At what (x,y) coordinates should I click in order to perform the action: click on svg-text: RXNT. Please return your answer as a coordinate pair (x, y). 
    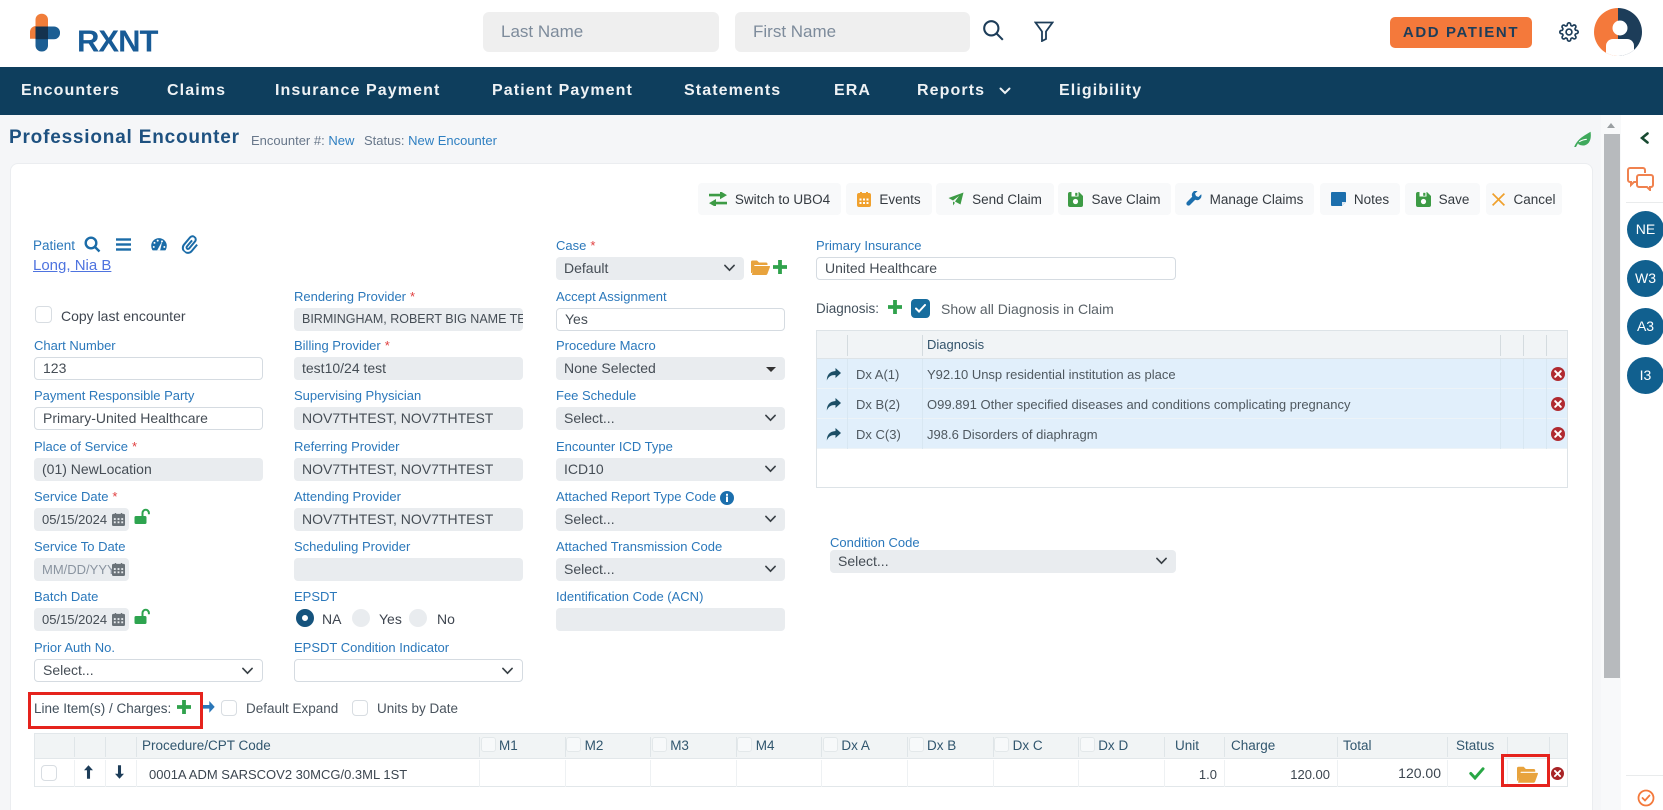
    Looking at the image, I should click on (117, 40).